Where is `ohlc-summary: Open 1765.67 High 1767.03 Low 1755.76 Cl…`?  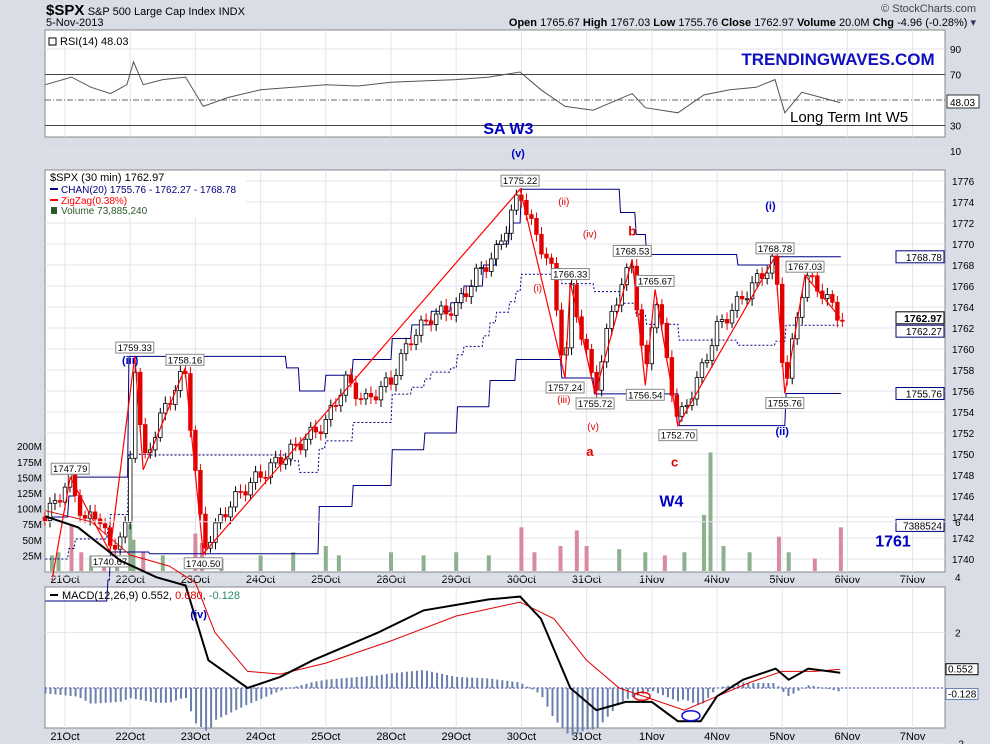
ohlc-summary: Open 1765.67 High 1767.03 Low 1755.76 Cl… is located at coordinates (742, 22).